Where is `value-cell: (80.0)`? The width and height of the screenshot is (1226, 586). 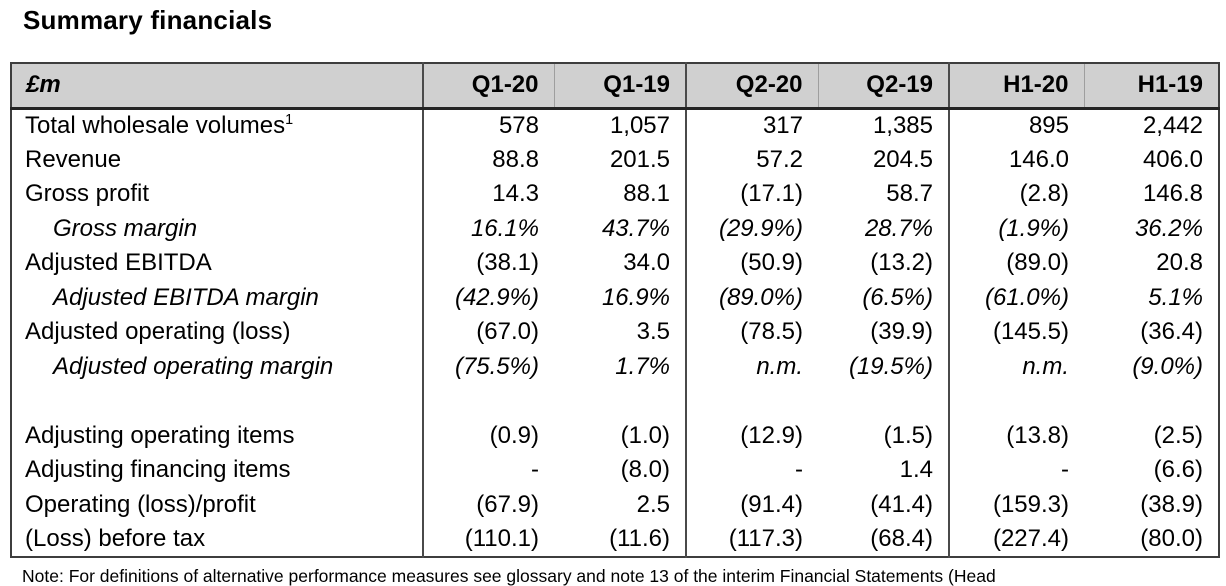
value-cell: (80.0) is located at coordinates (1171, 538).